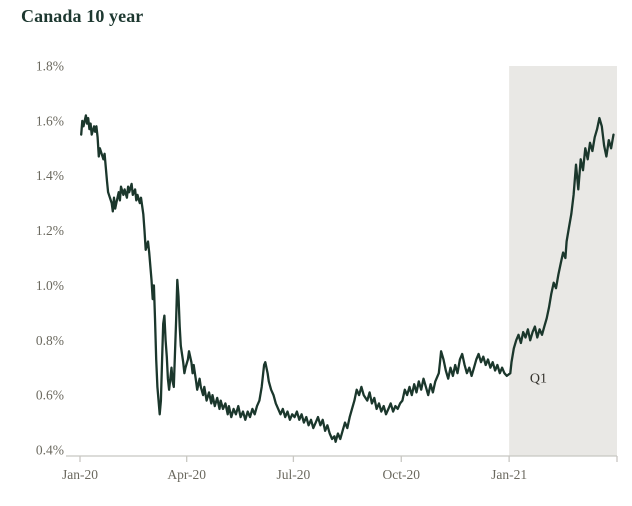 The width and height of the screenshot is (632, 506). Describe the element at coordinates (294, 474) in the screenshot. I see `x-tick-label: Jul-20` at that location.